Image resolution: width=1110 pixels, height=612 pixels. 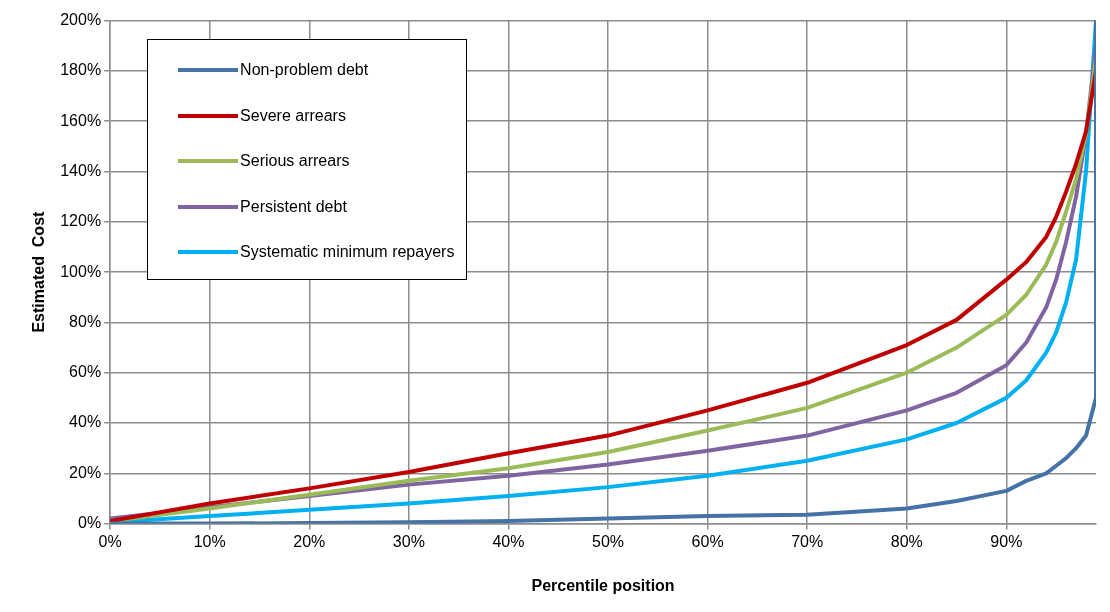 What do you see at coordinates (508, 541) in the screenshot?
I see `x-tick-label: 40%` at bounding box center [508, 541].